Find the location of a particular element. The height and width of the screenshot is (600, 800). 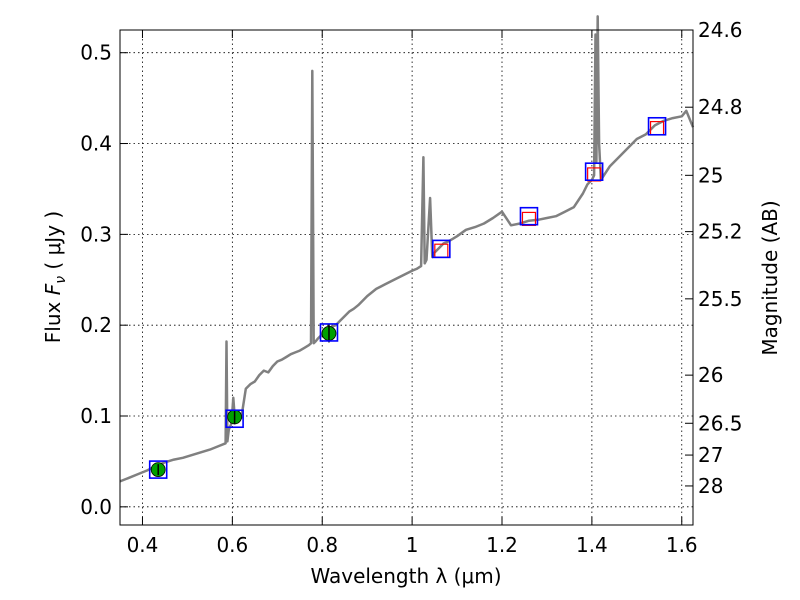

x-tick-label: 0.6 is located at coordinates (232, 545).